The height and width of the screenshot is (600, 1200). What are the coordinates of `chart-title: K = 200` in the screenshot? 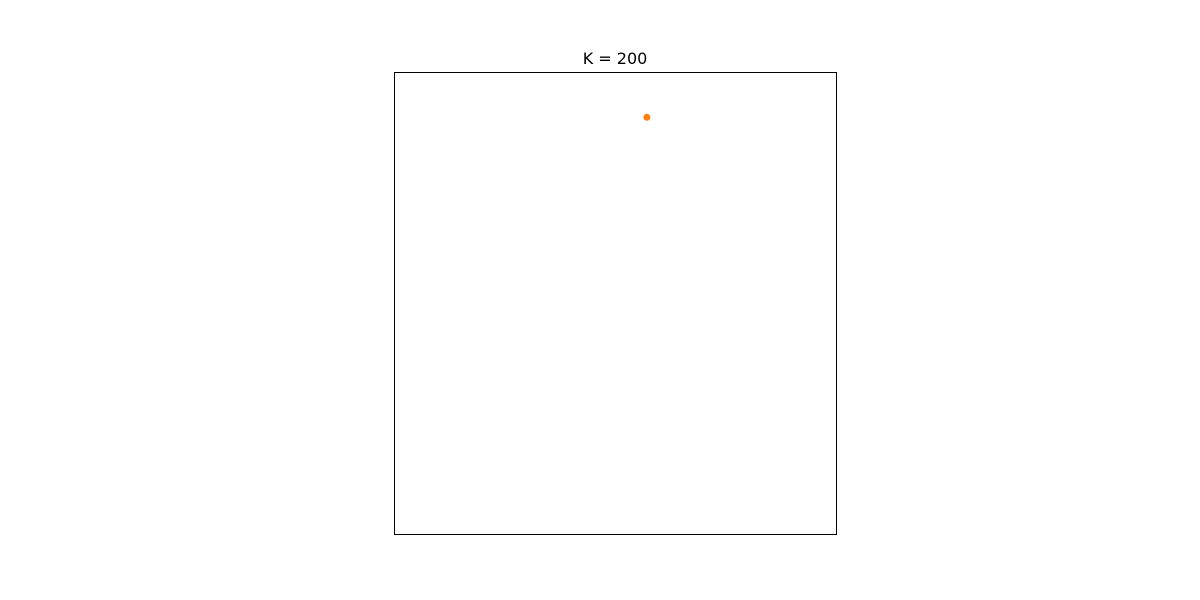 It's located at (615, 58).